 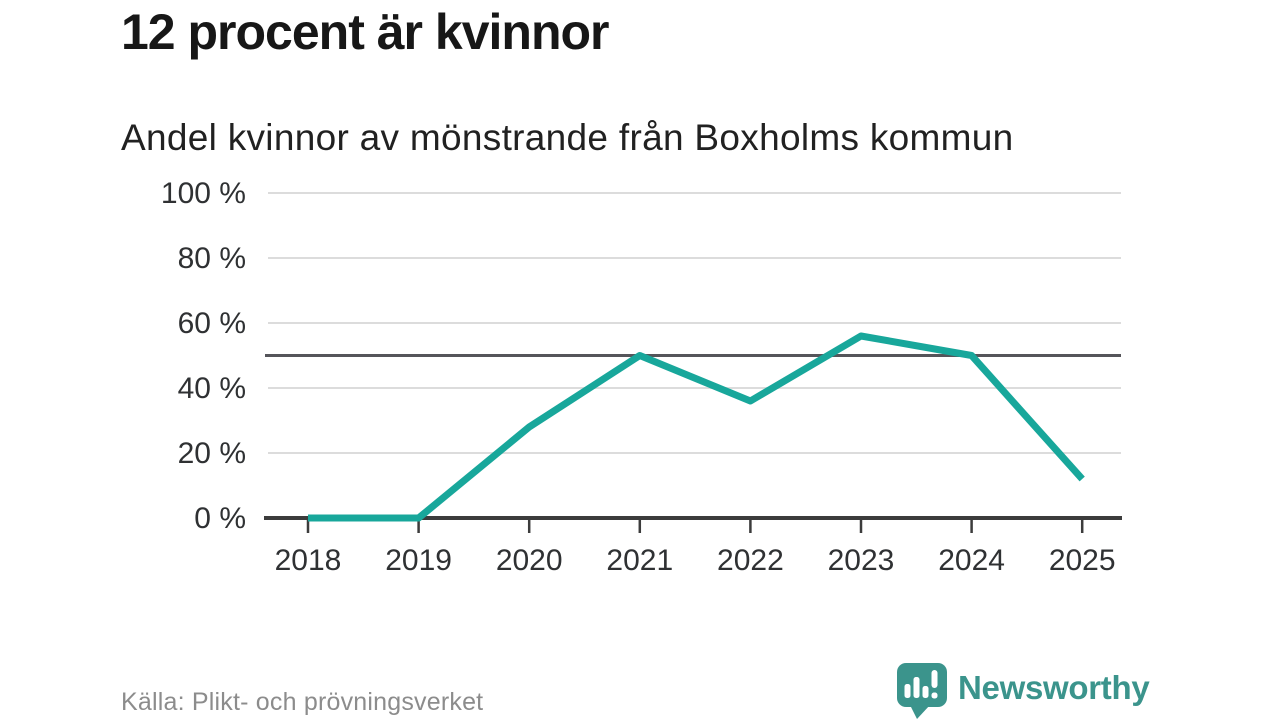 I want to click on newsworthy-logo: Newsworthy, so click(x=1023, y=691).